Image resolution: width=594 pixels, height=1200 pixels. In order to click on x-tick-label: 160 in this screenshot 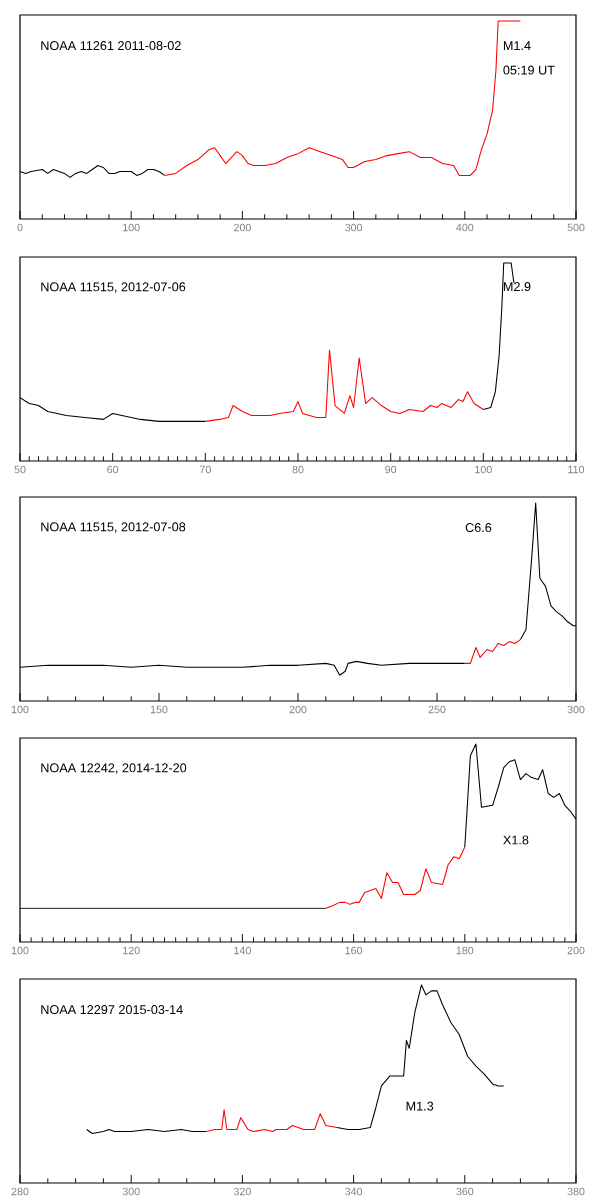, I will do `click(354, 950)`.